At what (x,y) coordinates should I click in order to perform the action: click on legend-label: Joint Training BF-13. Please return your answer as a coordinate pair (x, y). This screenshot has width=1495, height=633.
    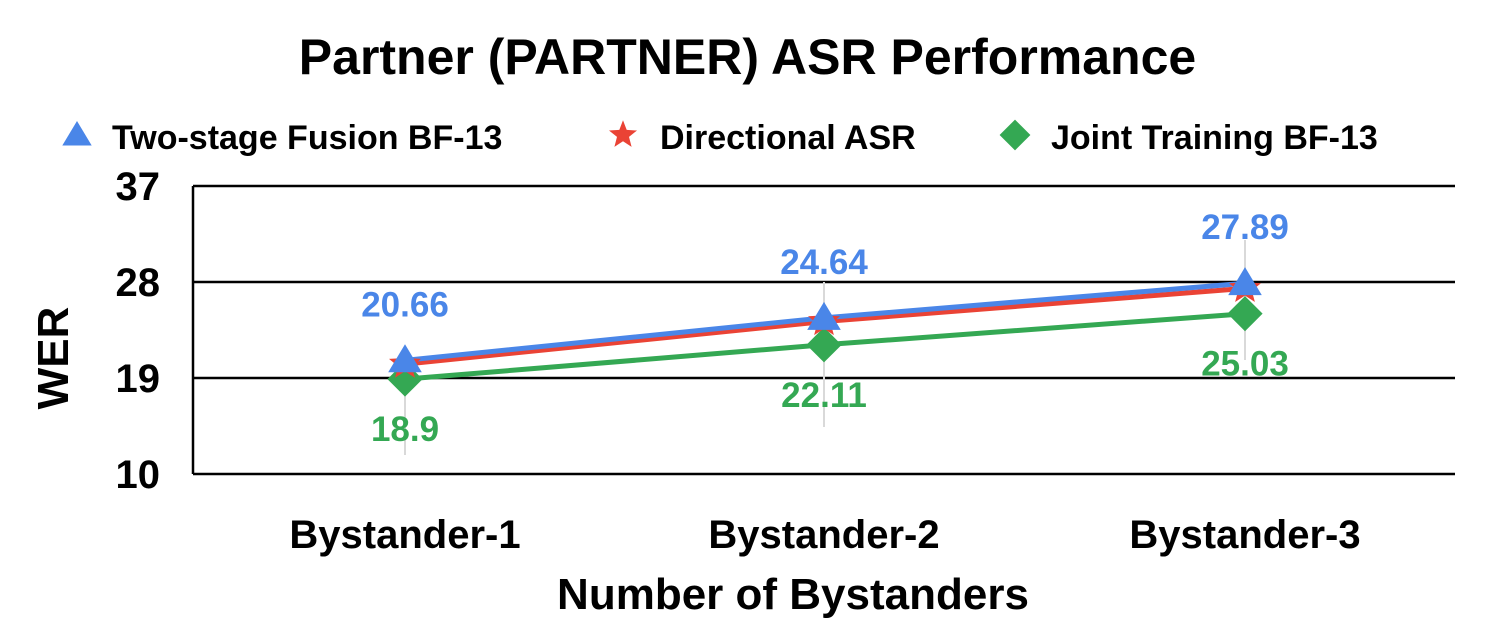
    Looking at the image, I should click on (1214, 138).